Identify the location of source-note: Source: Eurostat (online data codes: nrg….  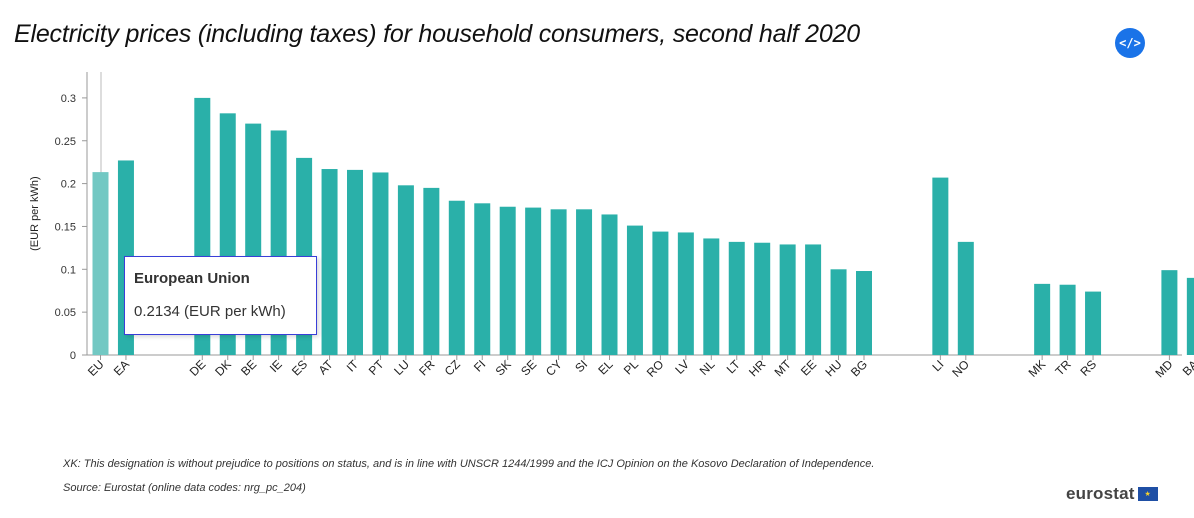
(184, 488).